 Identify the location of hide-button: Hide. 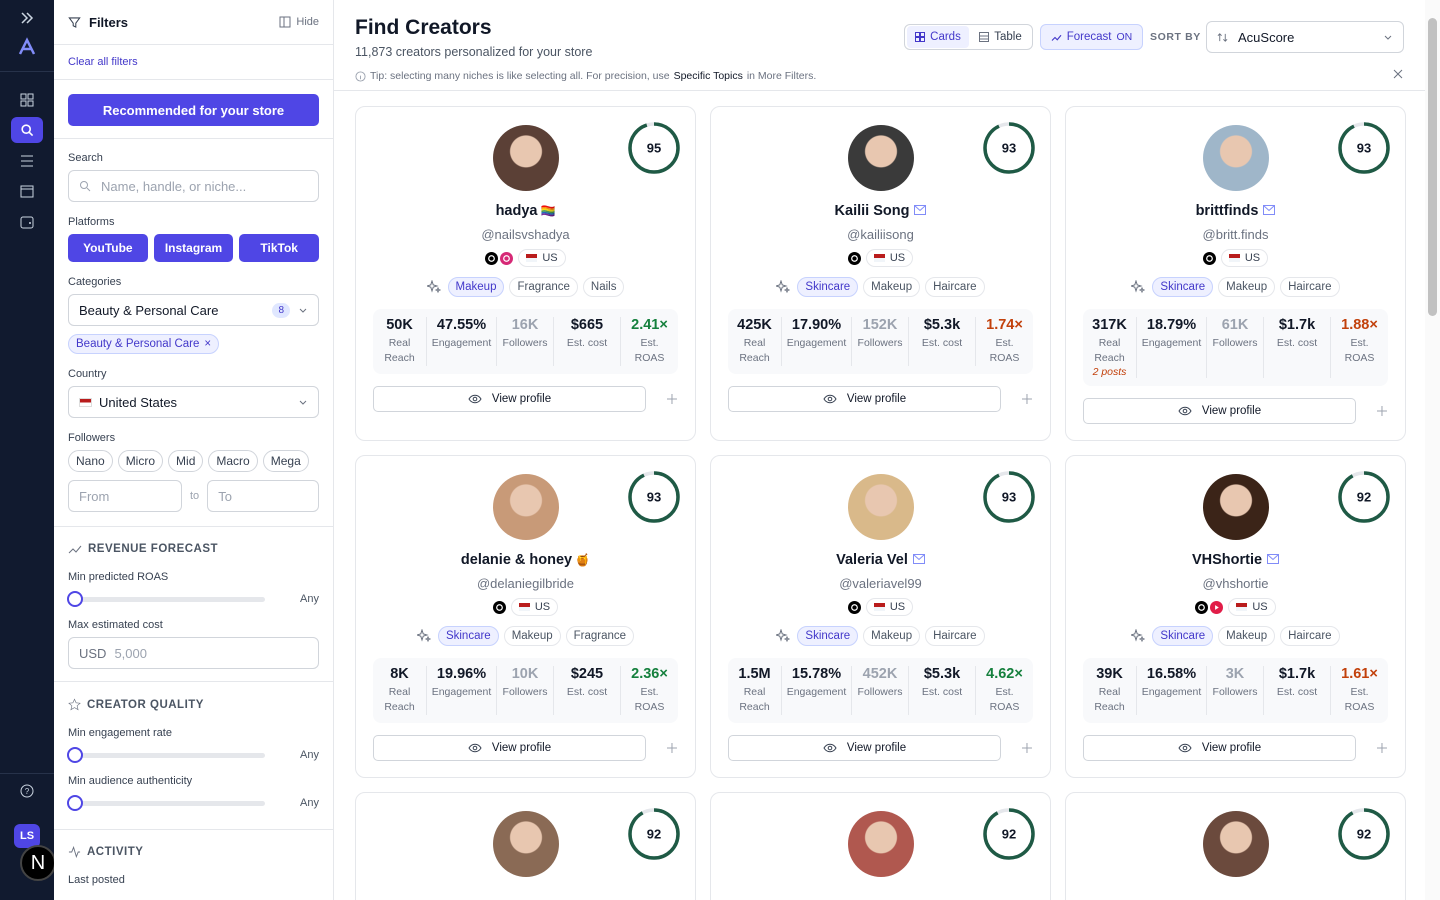
(299, 22).